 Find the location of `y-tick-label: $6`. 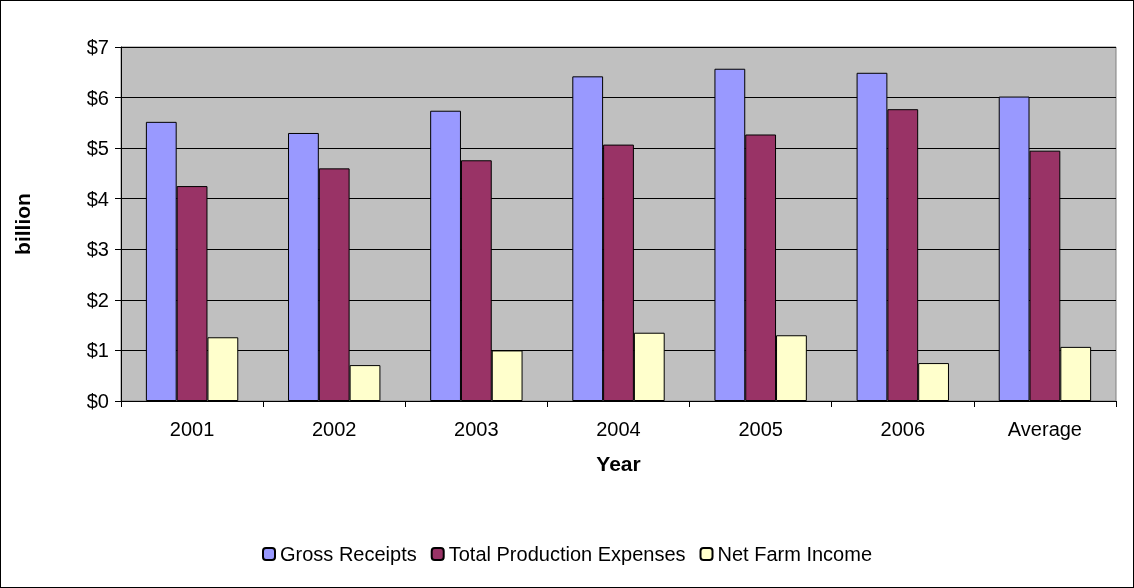

y-tick-label: $6 is located at coordinates (97, 97).